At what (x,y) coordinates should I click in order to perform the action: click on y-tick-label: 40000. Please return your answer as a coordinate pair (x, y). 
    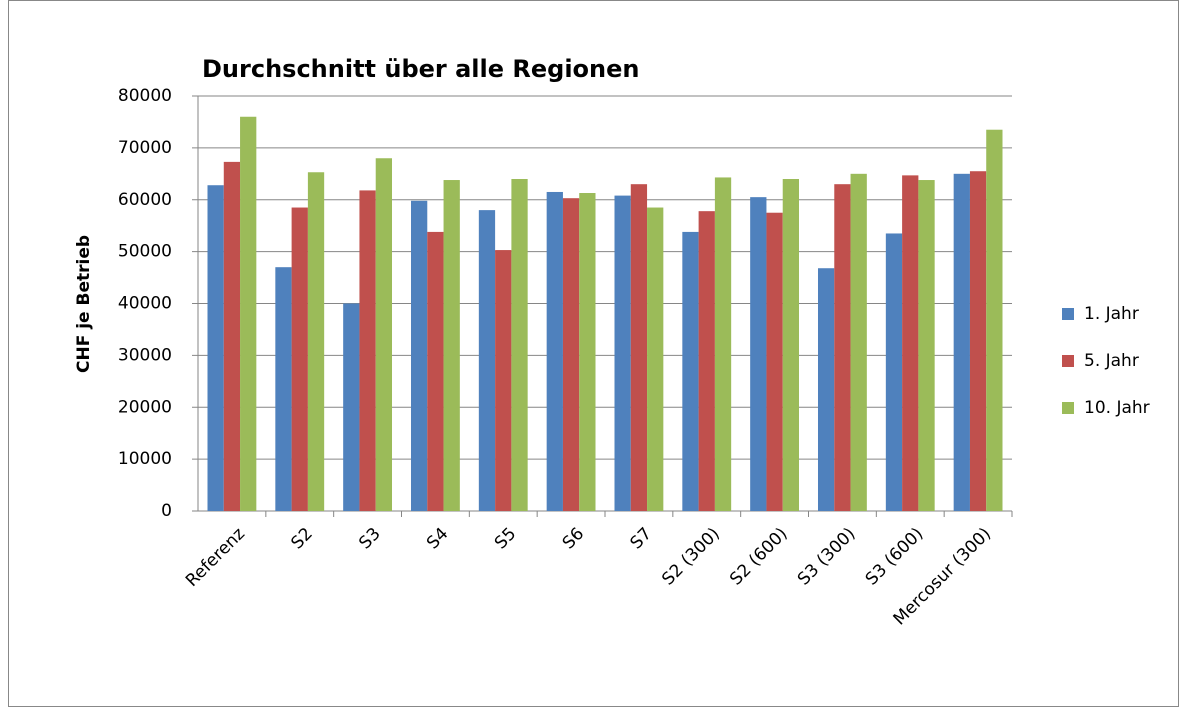
    Looking at the image, I should click on (145, 304).